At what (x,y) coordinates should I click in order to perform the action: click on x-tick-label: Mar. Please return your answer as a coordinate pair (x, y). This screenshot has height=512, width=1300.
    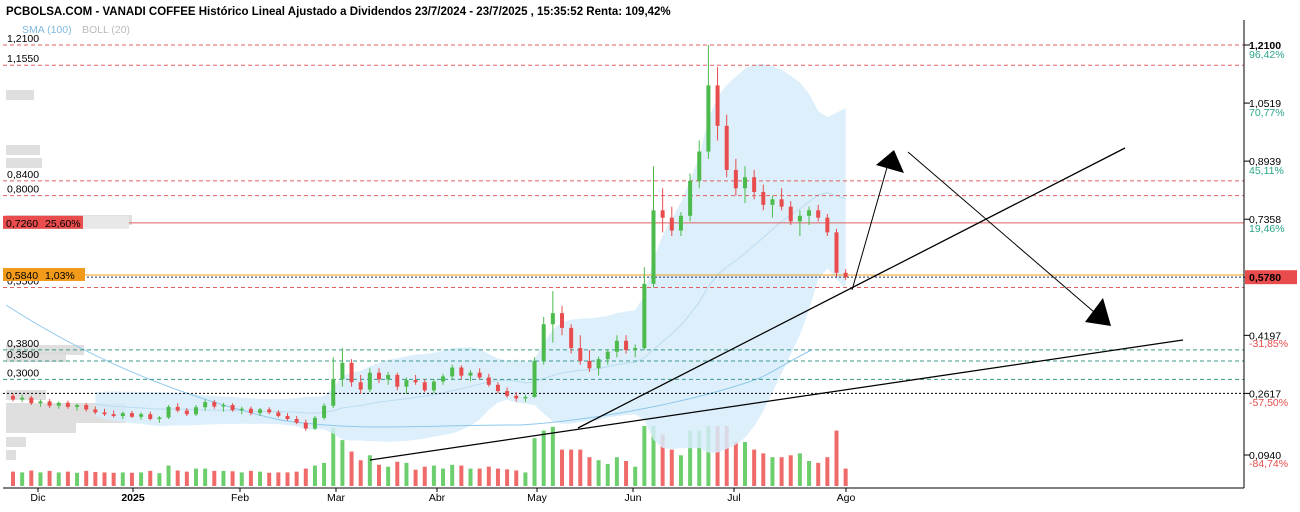
    Looking at the image, I should click on (336, 498).